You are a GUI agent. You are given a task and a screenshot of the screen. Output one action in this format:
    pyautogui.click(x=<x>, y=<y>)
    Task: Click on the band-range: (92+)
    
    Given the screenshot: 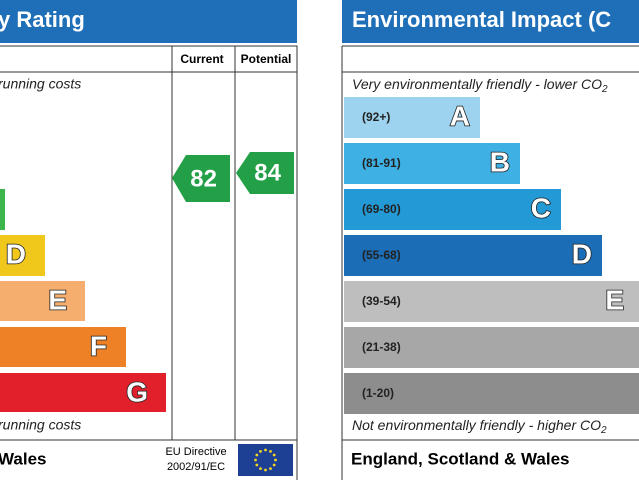 What is the action you would take?
    pyautogui.click(x=376, y=117)
    